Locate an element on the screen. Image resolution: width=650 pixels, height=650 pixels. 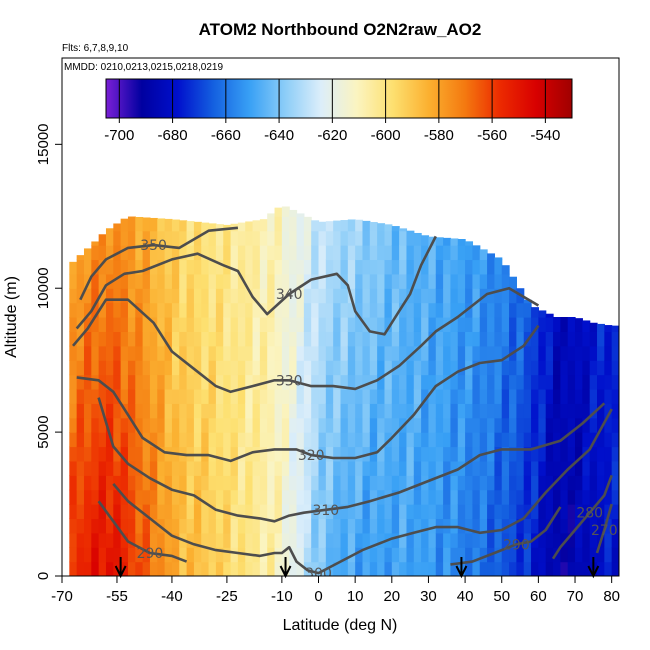
y-tick-label: 15000 is located at coordinates (43, 144).